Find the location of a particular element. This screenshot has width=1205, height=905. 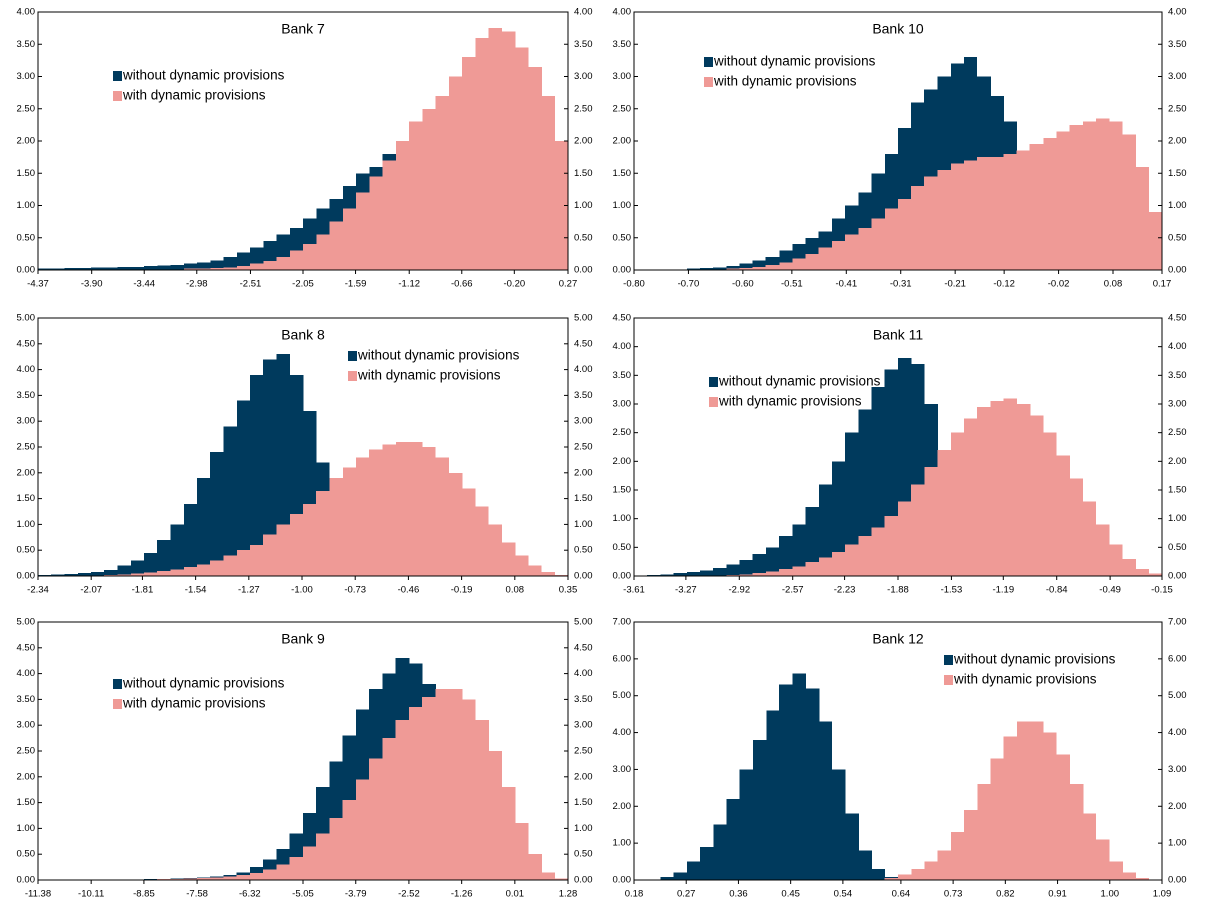

x-tick-label: 0.08 is located at coordinates (515, 590).